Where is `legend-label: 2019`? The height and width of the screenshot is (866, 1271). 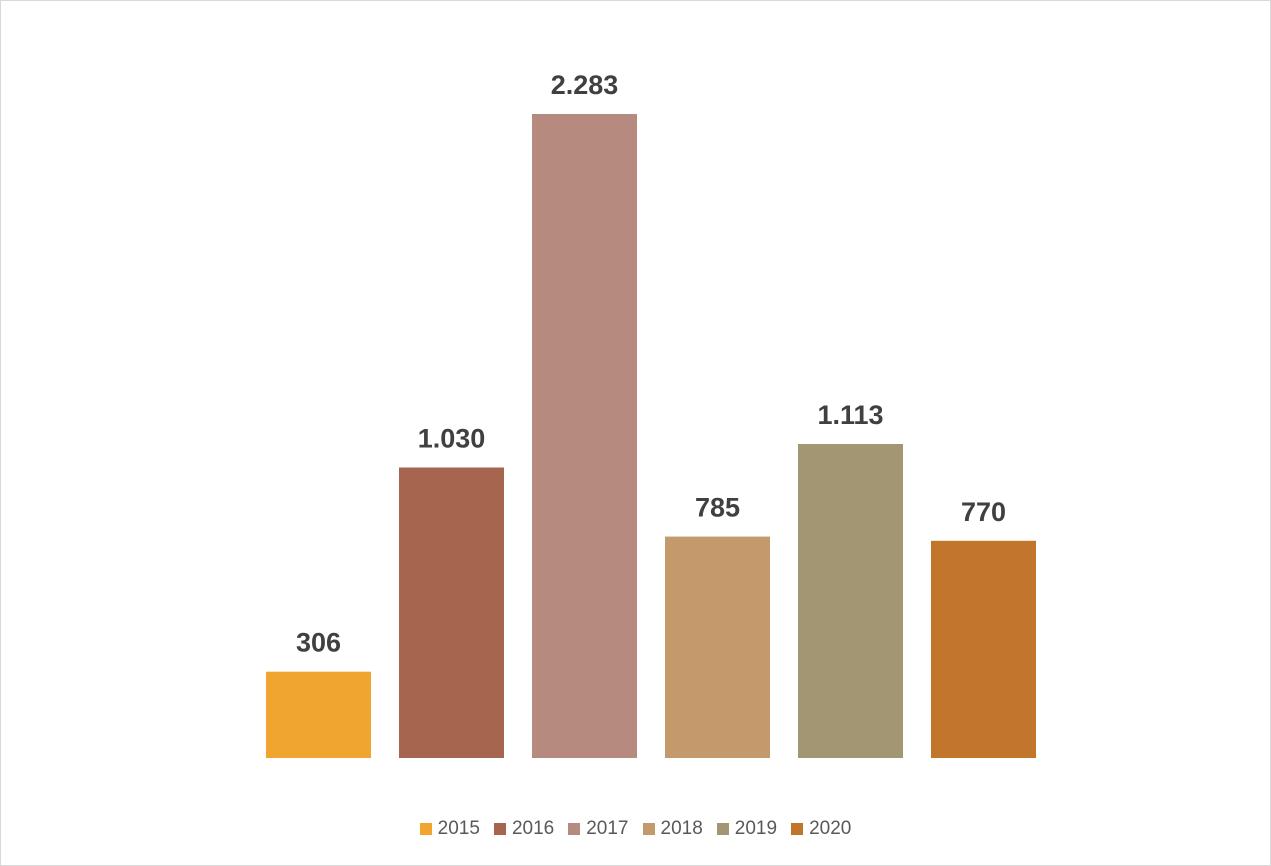
legend-label: 2019 is located at coordinates (756, 828).